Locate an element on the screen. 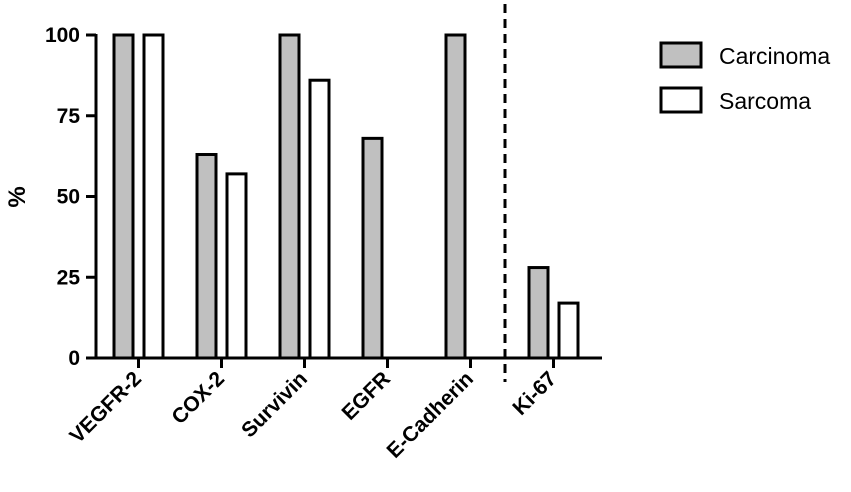 The height and width of the screenshot is (492, 851). x-tick-label: EGFR is located at coordinates (367, 396).